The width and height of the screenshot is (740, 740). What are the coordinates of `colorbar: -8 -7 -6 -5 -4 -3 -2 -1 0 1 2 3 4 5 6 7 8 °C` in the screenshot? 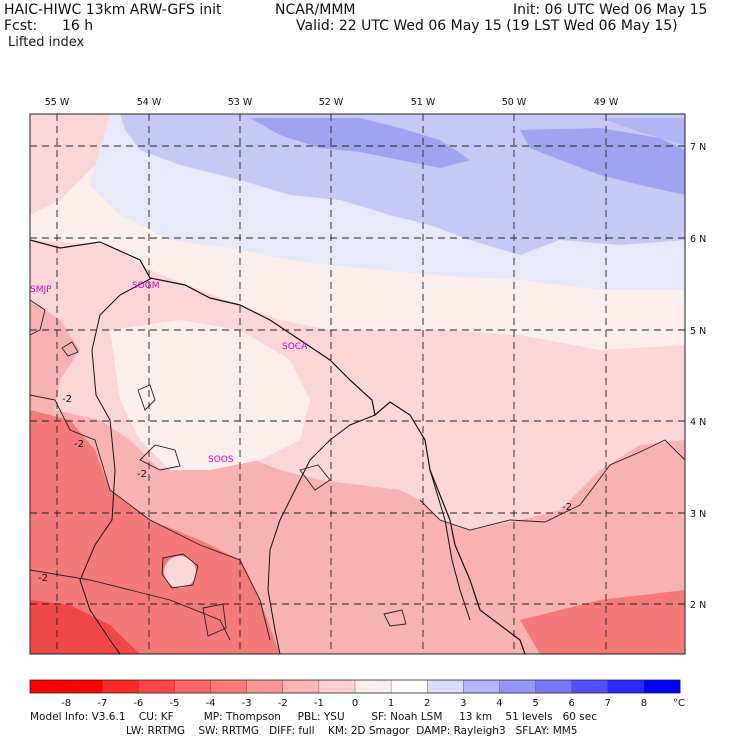 It's located at (357, 694).